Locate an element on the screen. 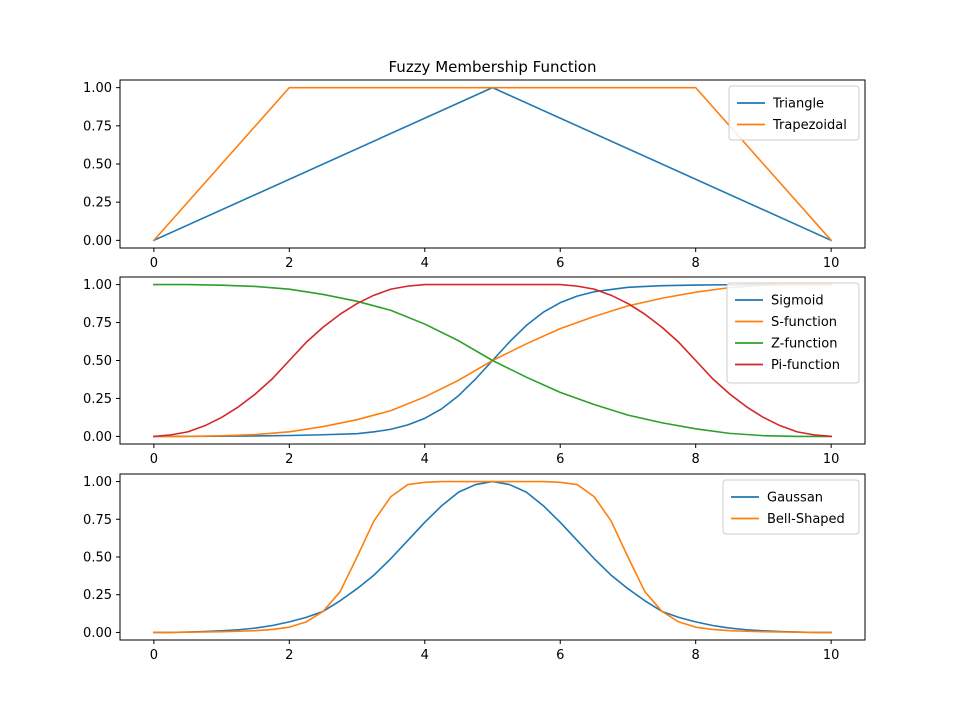 The width and height of the screenshot is (960, 719). legend: Gaussan Bell-Shaped is located at coordinates (791, 507).